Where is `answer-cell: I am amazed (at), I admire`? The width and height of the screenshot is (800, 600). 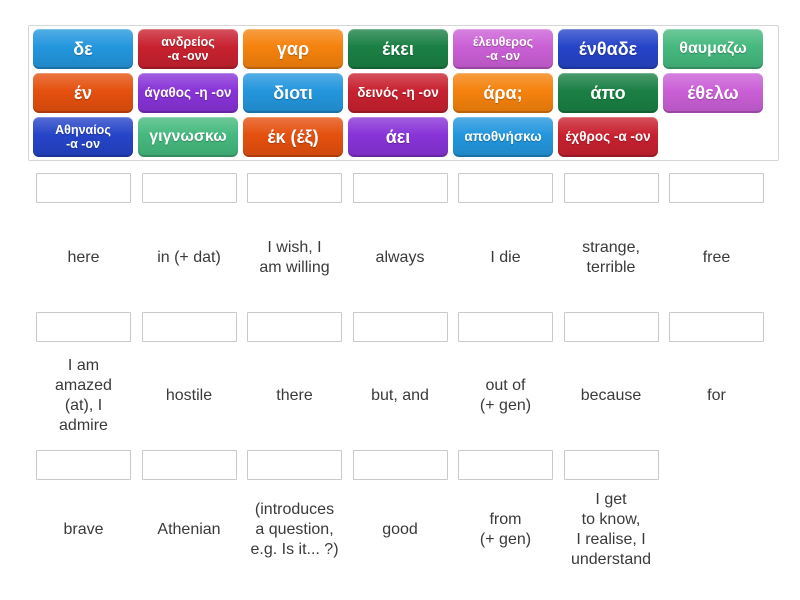
answer-cell: I am amazed (at), I admire is located at coordinates (83, 381).